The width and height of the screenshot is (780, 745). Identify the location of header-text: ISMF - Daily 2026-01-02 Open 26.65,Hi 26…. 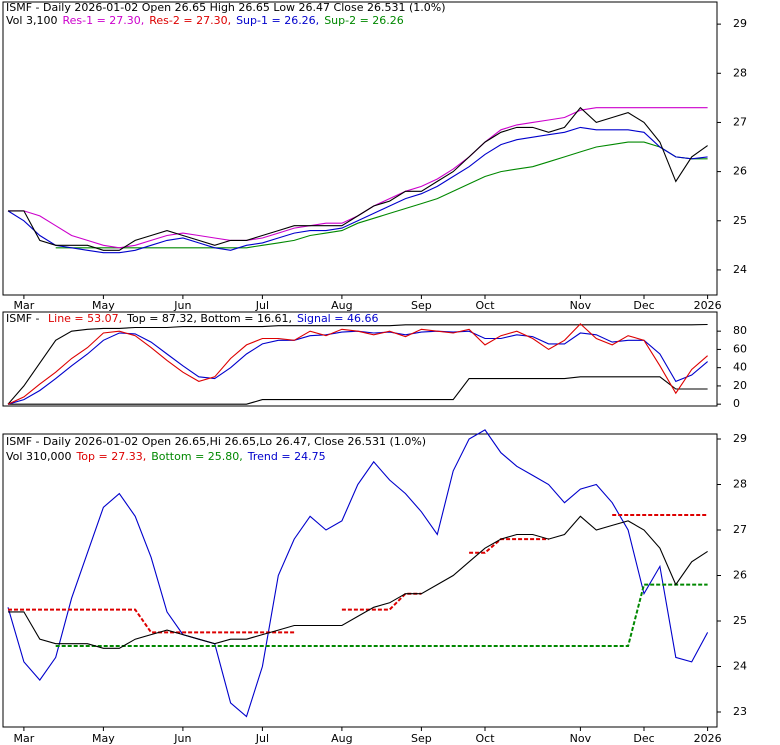
(216, 441).